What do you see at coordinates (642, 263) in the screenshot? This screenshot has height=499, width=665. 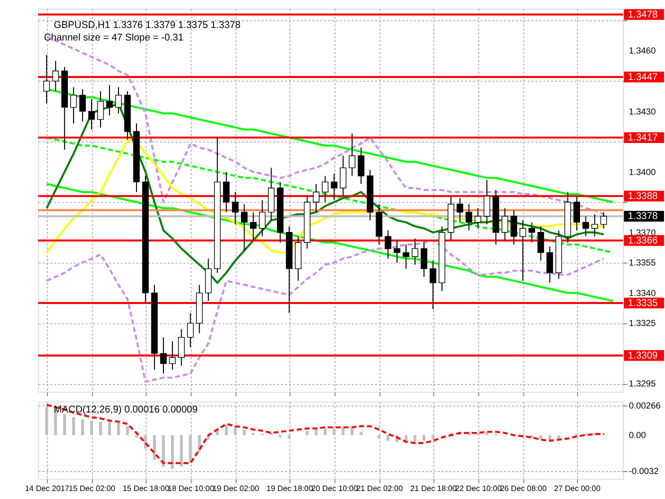 I see `y-tick-label: 1.3355` at bounding box center [642, 263].